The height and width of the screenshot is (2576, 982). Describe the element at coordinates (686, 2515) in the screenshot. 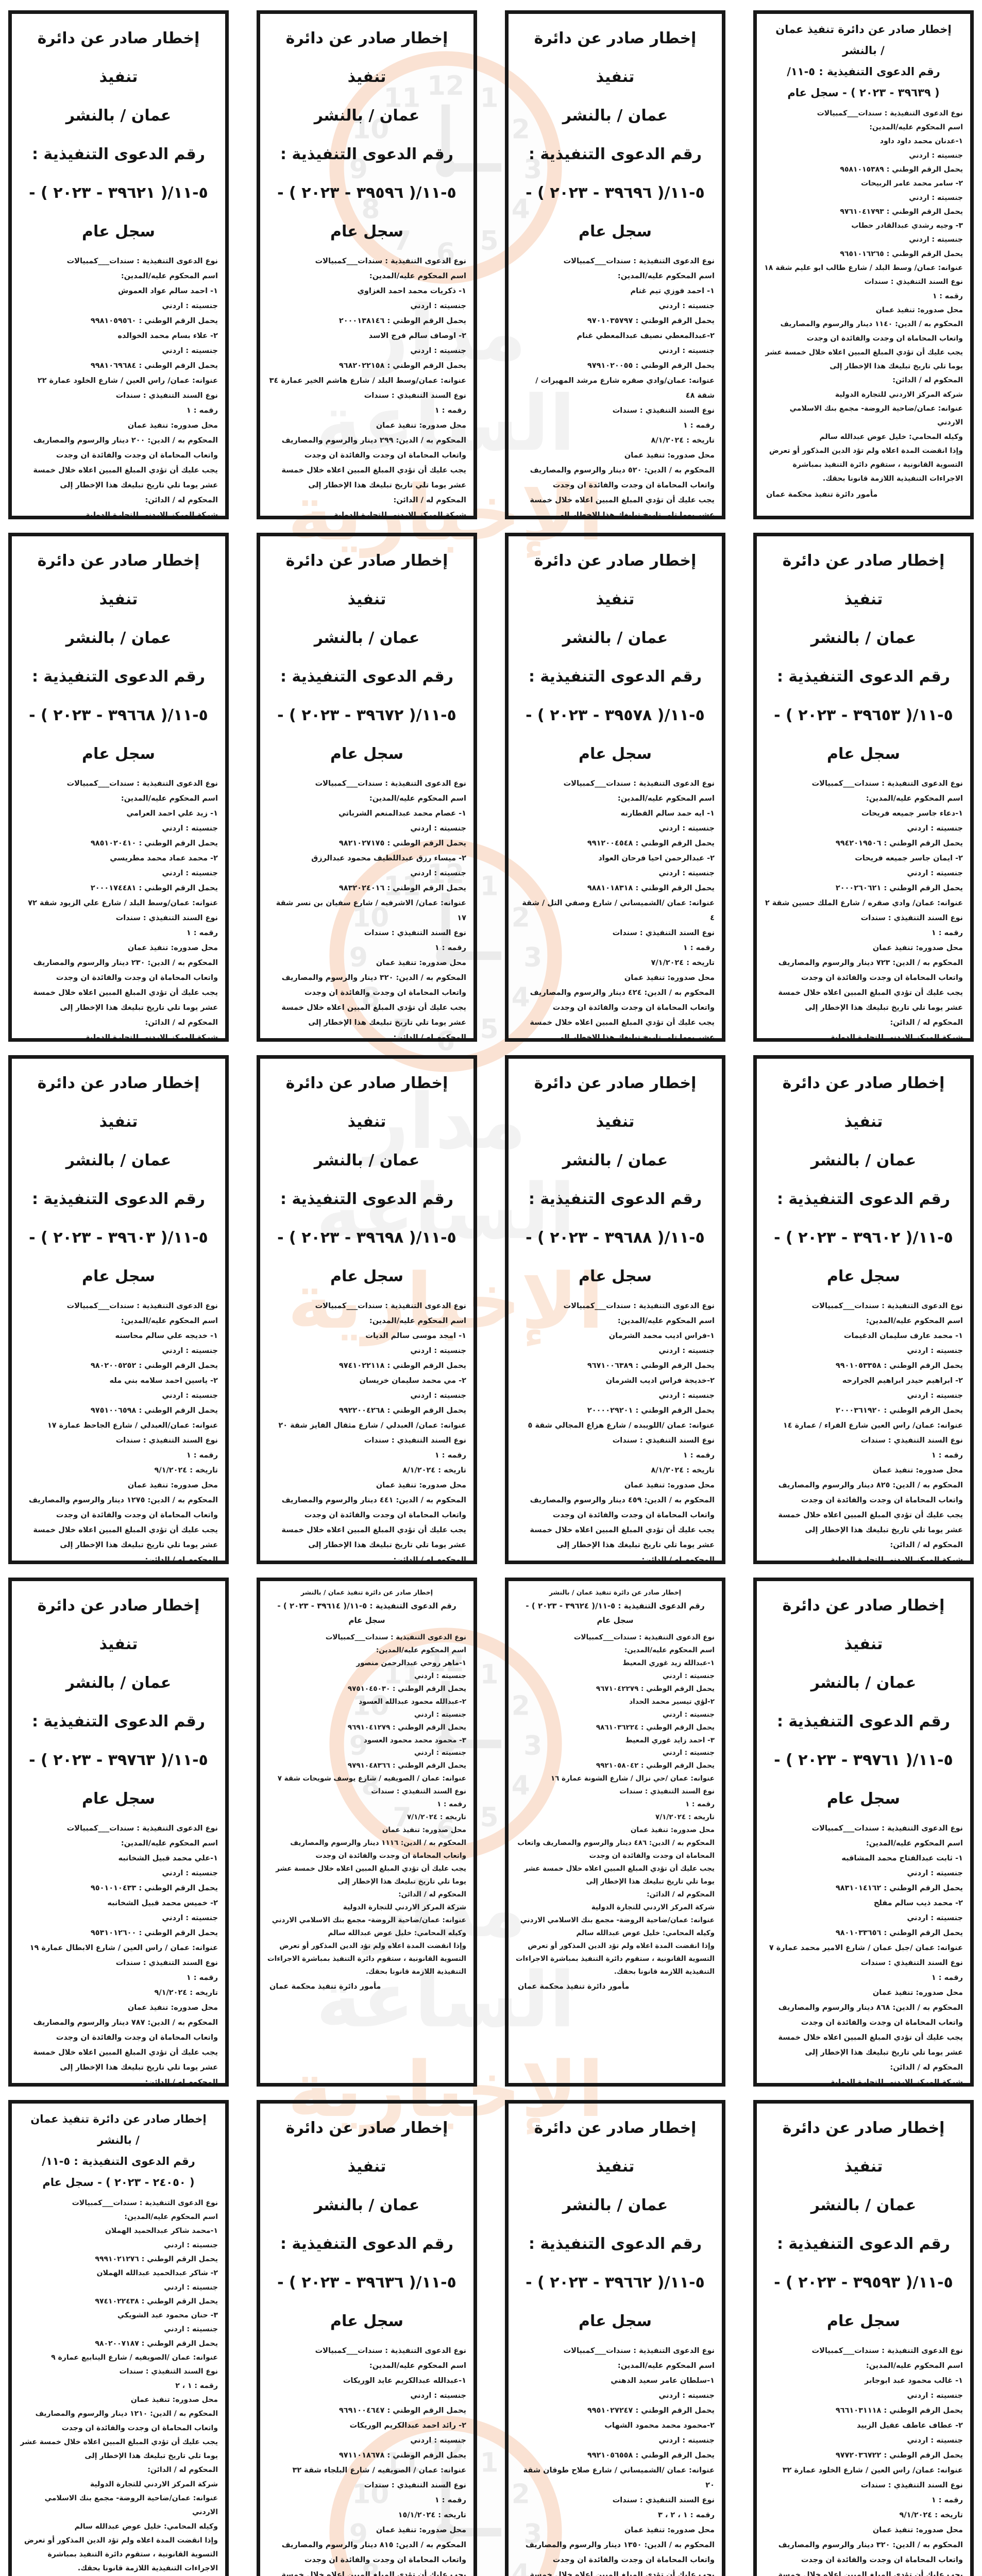

I see `bond-number: رقمه : ١ ، ٢ ، ٣` at that location.